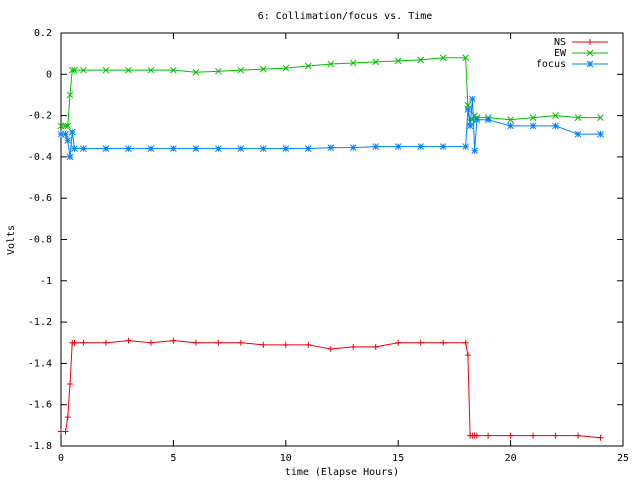 This screenshot has width=640, height=480. Describe the element at coordinates (551, 64) in the screenshot. I see `legend-label: focus` at that location.